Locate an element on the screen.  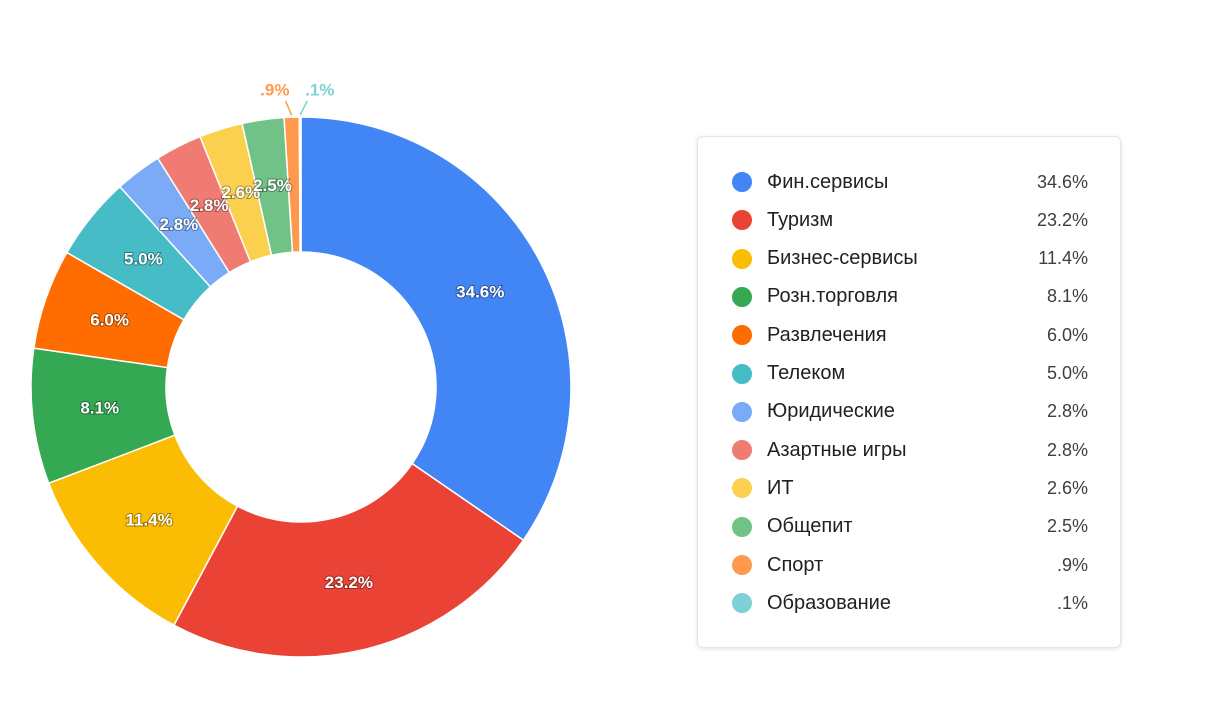
legend-value: 5.0% is located at coordinates (1067, 373).